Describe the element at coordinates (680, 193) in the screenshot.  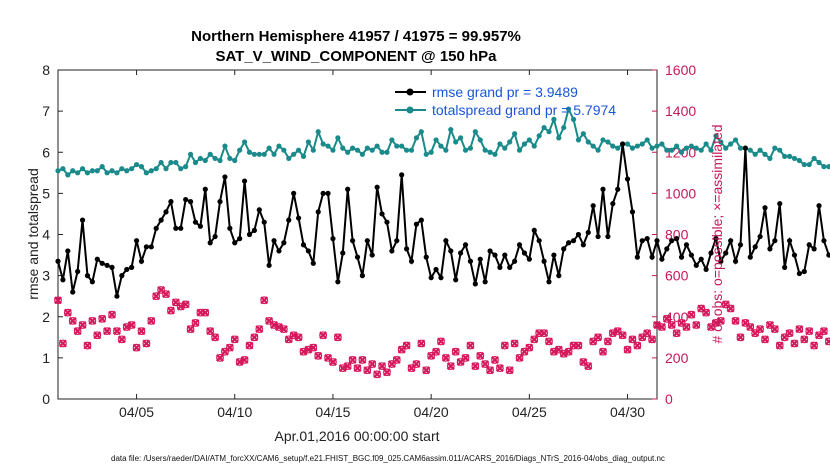
I see `y-right-tick-label: 1000` at that location.